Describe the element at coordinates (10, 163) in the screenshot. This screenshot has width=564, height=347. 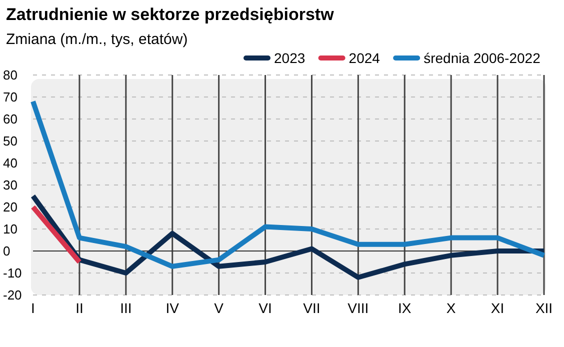
I see `y-tick-label: 40` at that location.